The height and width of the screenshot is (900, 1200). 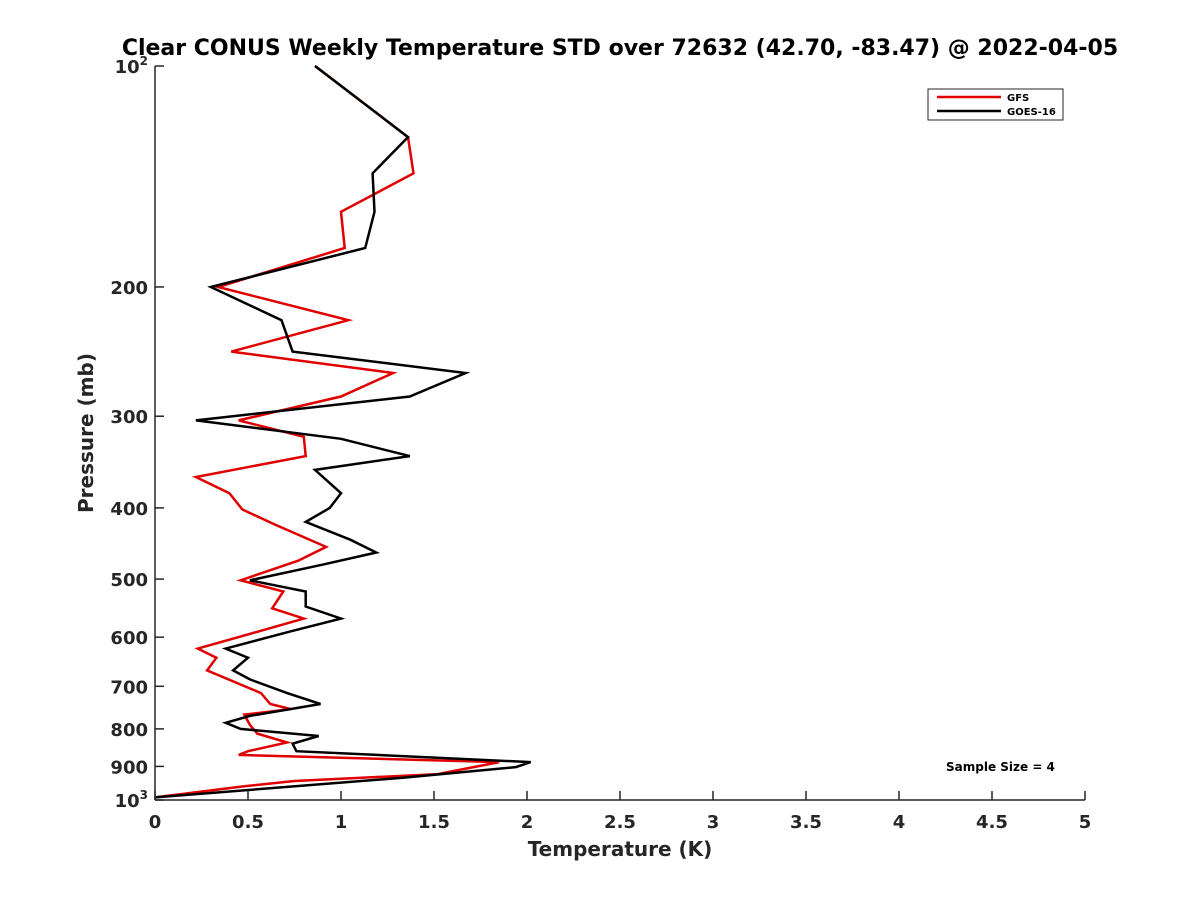 I want to click on y-tick-label: 400, so click(x=129, y=509).